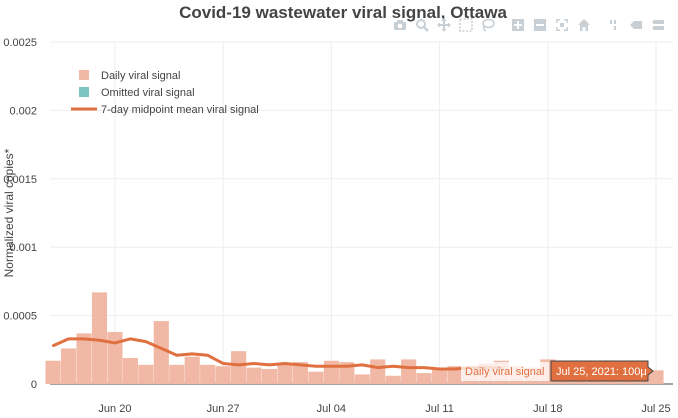 This screenshot has width=678, height=418. What do you see at coordinates (23, 248) in the screenshot?
I see `y-tick-label: 0.001` at bounding box center [23, 248].